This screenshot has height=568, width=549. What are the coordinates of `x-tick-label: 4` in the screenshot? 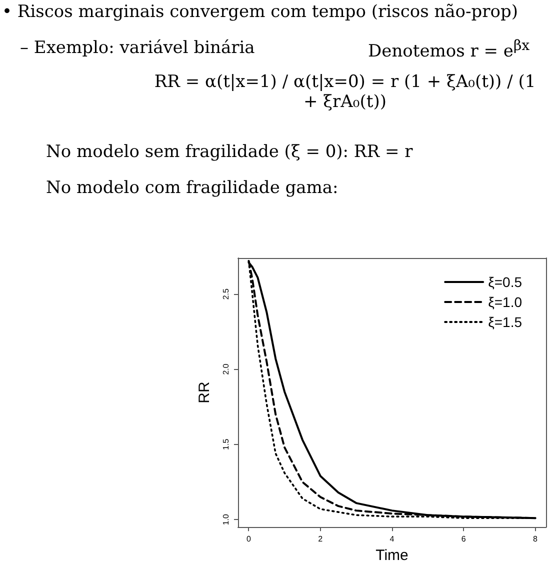 It's located at (392, 539).